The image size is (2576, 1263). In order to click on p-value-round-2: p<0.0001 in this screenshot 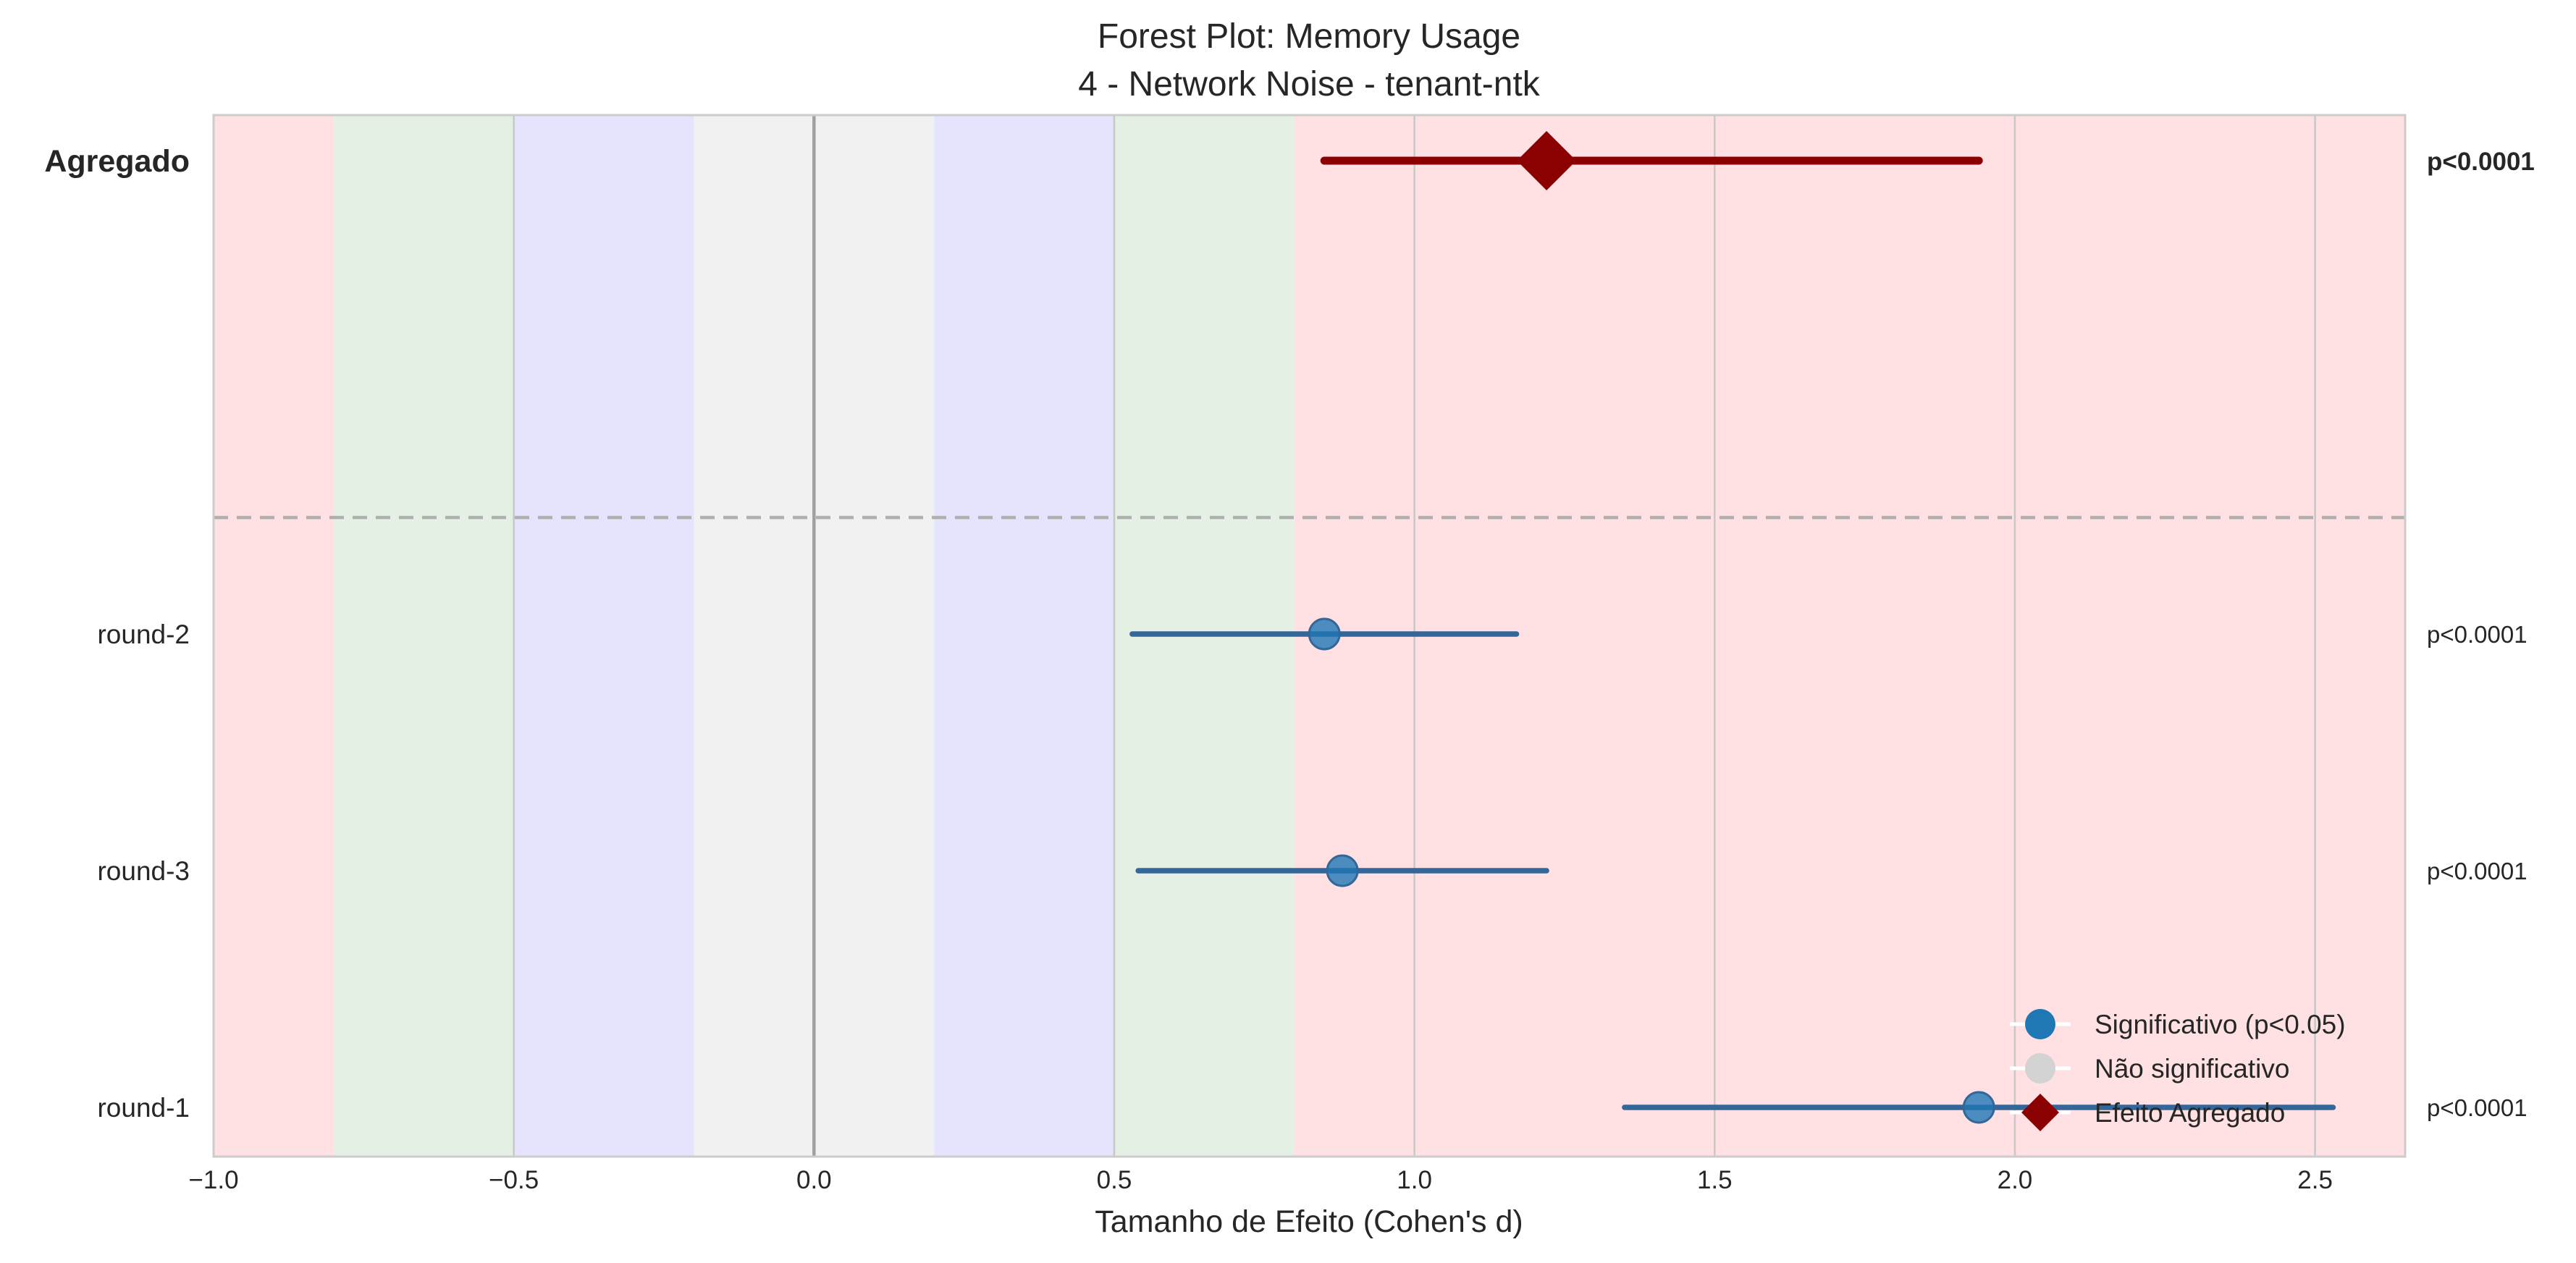, I will do `click(2477, 634)`.